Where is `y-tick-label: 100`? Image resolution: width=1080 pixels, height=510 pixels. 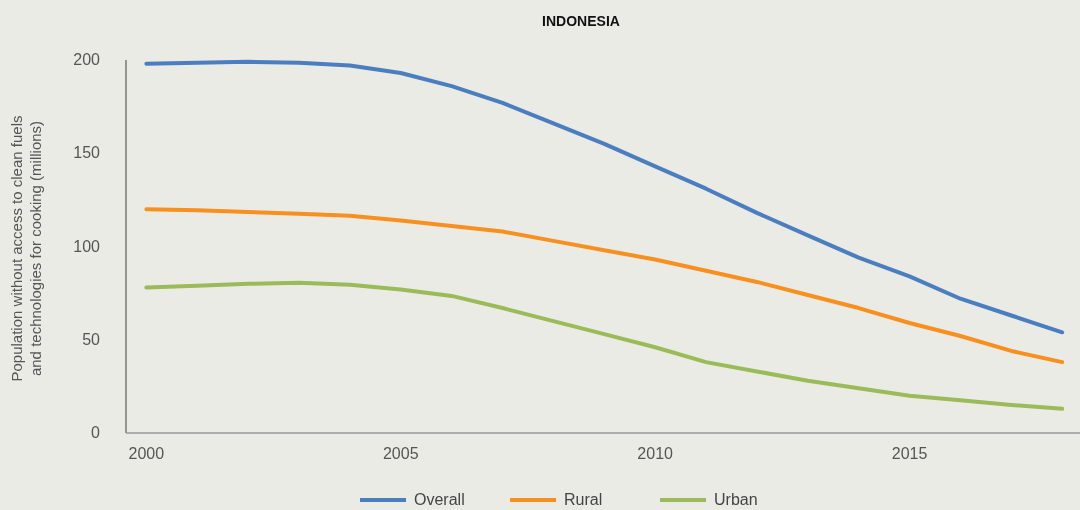 y-tick-label: 100 is located at coordinates (87, 246).